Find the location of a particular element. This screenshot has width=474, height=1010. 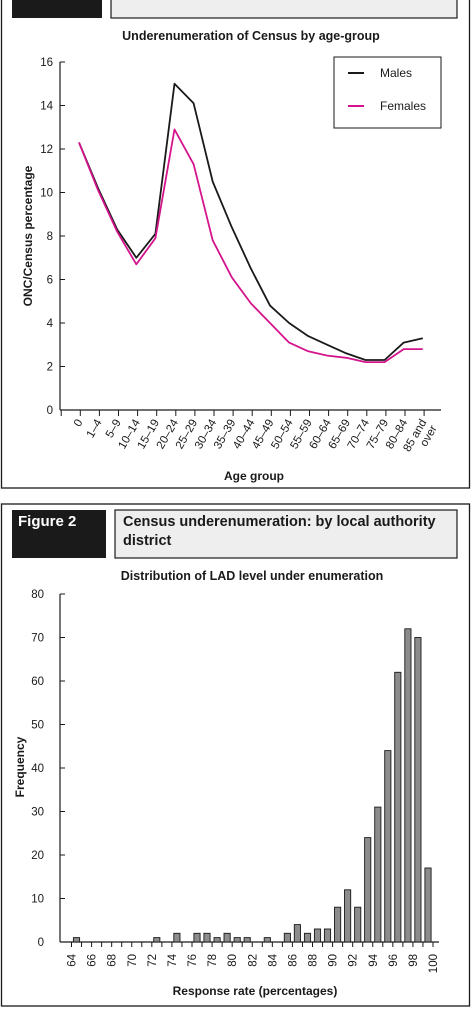

legend-label-females: Females is located at coordinates (403, 106).